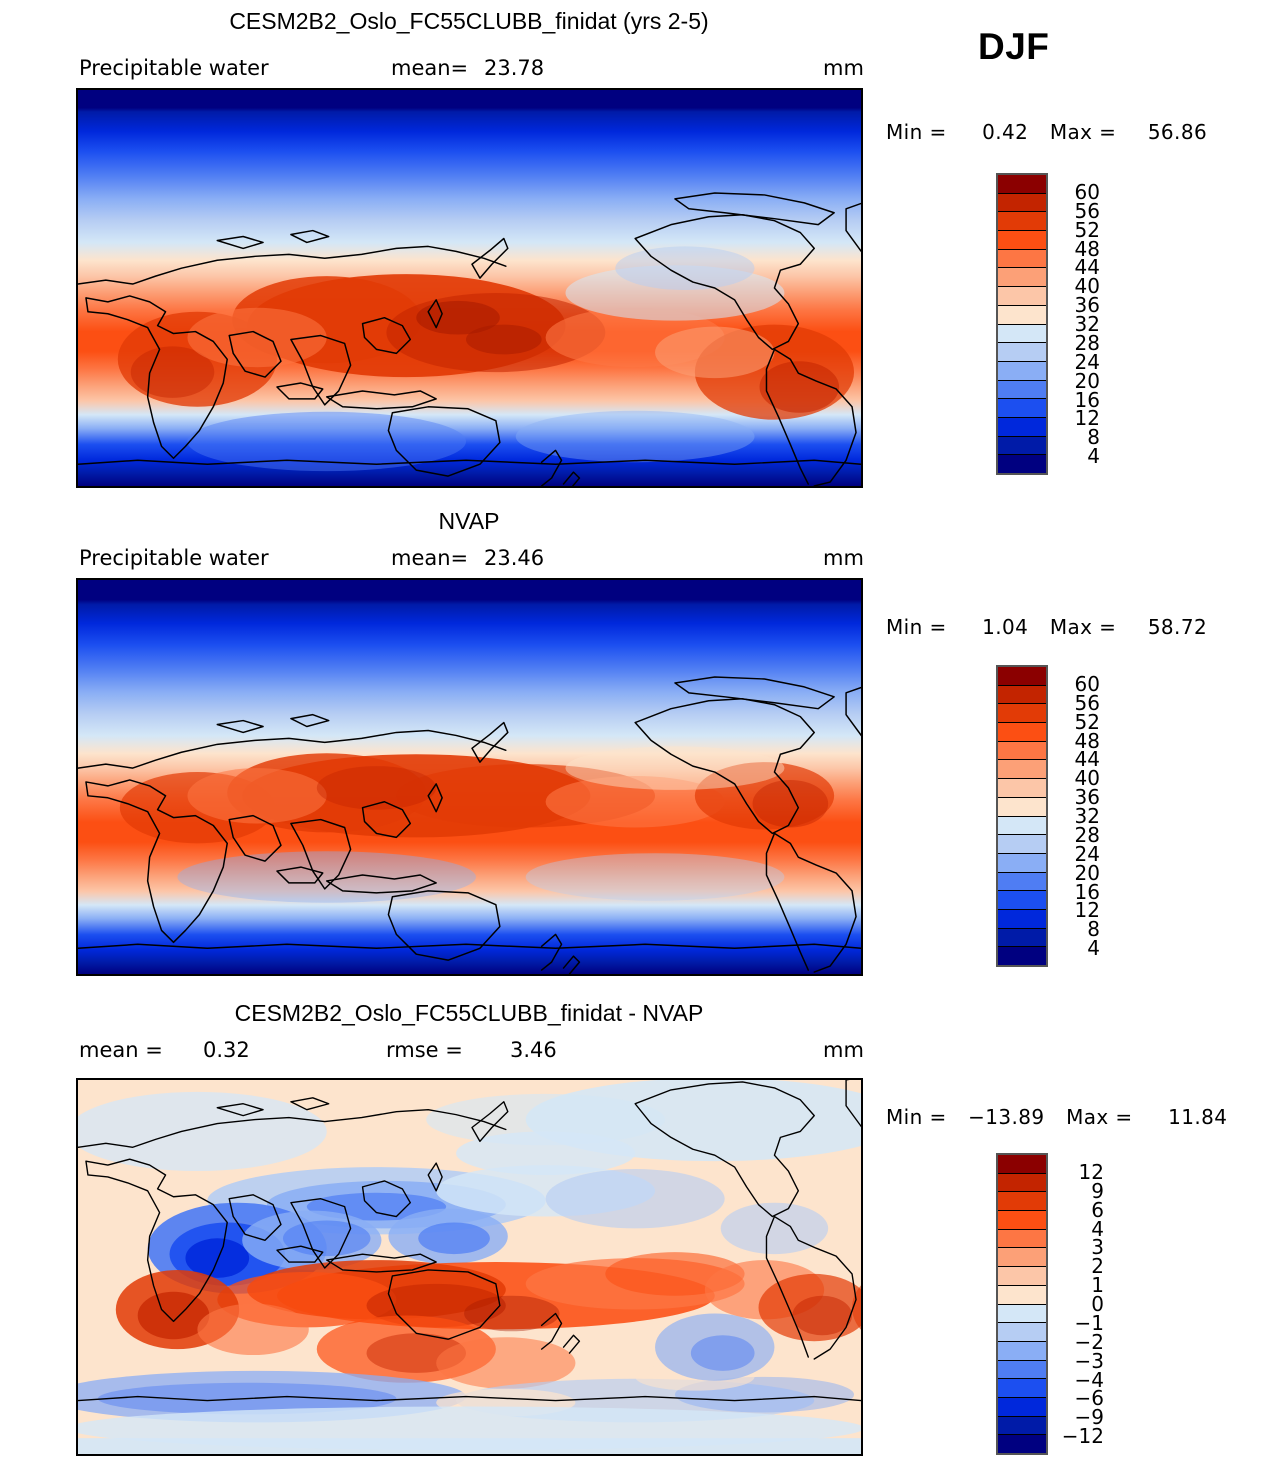 The height and width of the screenshot is (1475, 1285). What do you see at coordinates (1046, 132) in the screenshot?
I see `minmax-model: Min = 0.42 Max = 56.86` at bounding box center [1046, 132].